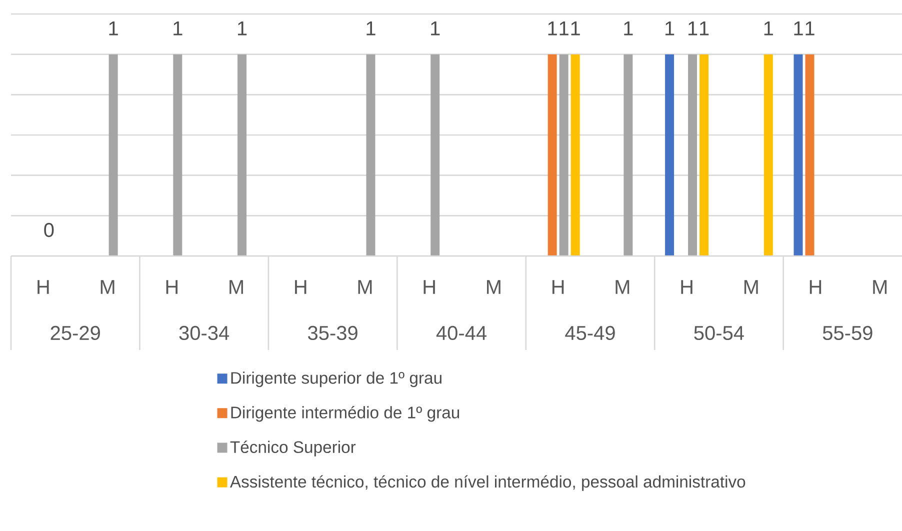  Describe the element at coordinates (336, 380) in the screenshot. I see `legend-label: Dirigente superior de 1º grau` at that location.